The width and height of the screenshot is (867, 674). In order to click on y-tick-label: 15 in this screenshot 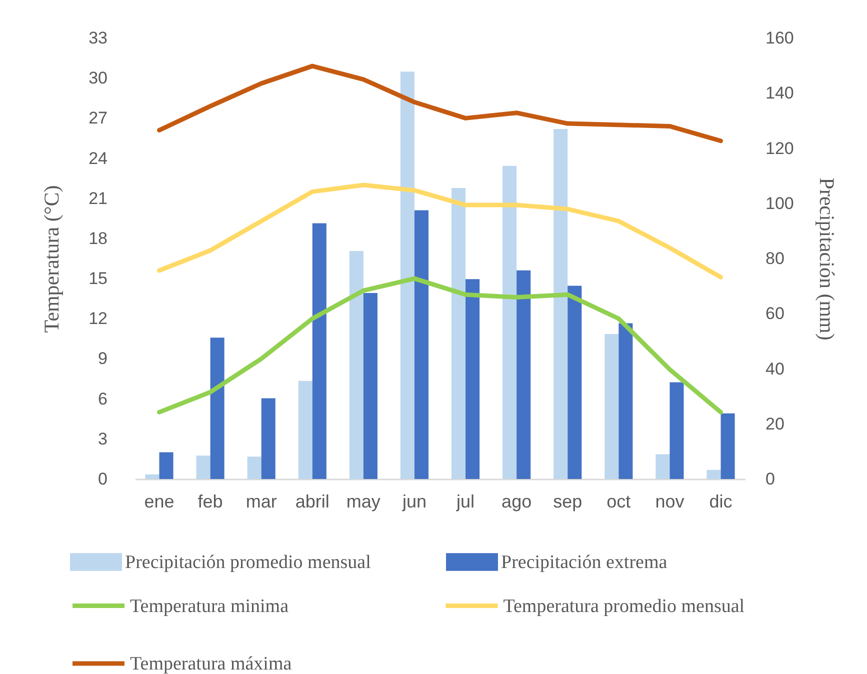, I will do `click(98, 278)`.